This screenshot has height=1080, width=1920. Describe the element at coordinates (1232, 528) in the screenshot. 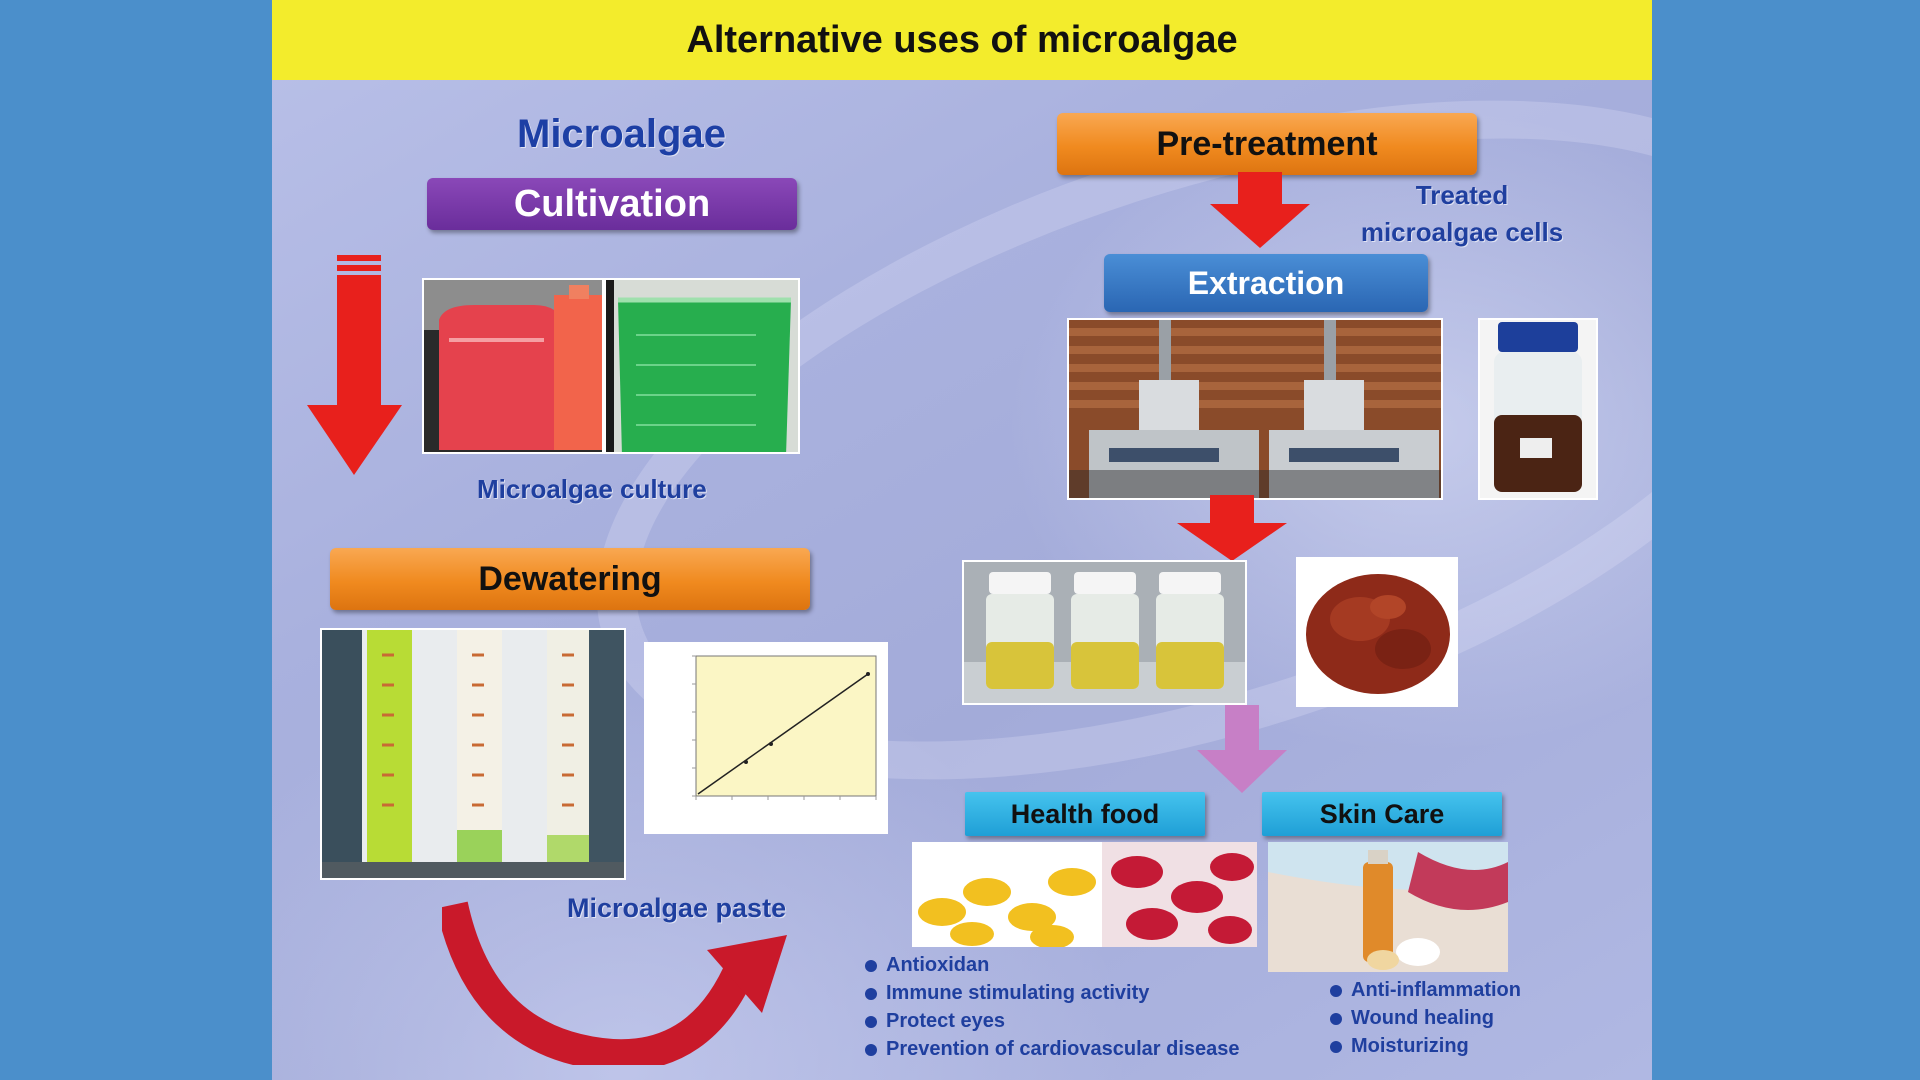

I see `extraction-down-arrow` at that location.